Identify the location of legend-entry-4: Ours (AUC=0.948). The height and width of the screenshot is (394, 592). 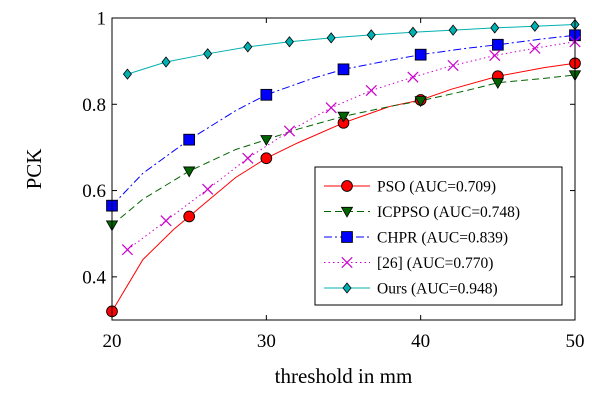
(411, 289).